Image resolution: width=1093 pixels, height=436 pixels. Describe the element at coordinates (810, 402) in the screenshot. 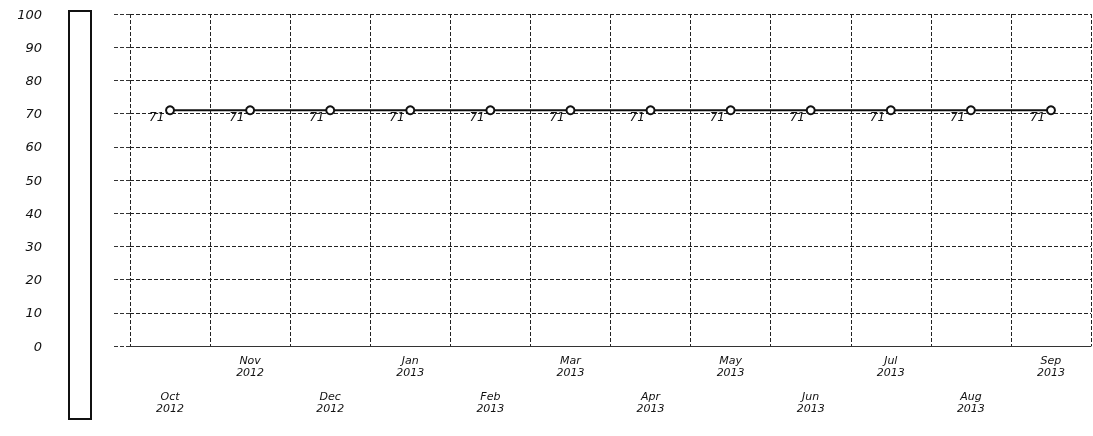

I see `x-tick-label: Jun 2013` at that location.